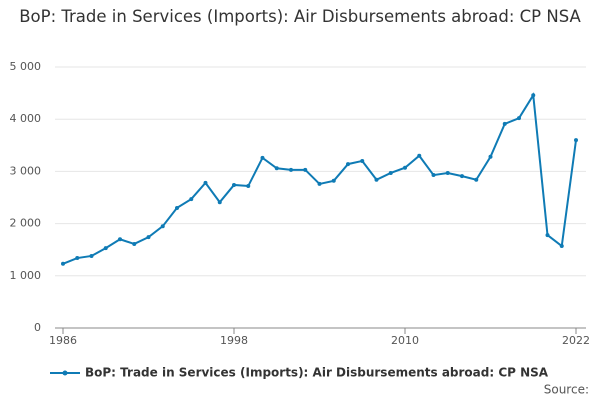  Describe the element at coordinates (26, 66) in the screenshot. I see `y-tick-label: 5 000` at that location.